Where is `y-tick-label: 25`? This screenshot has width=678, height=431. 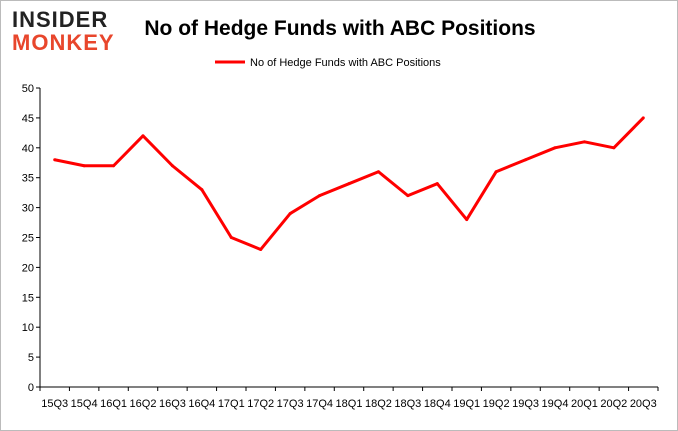 y-tick-label: 25 is located at coordinates (28, 239).